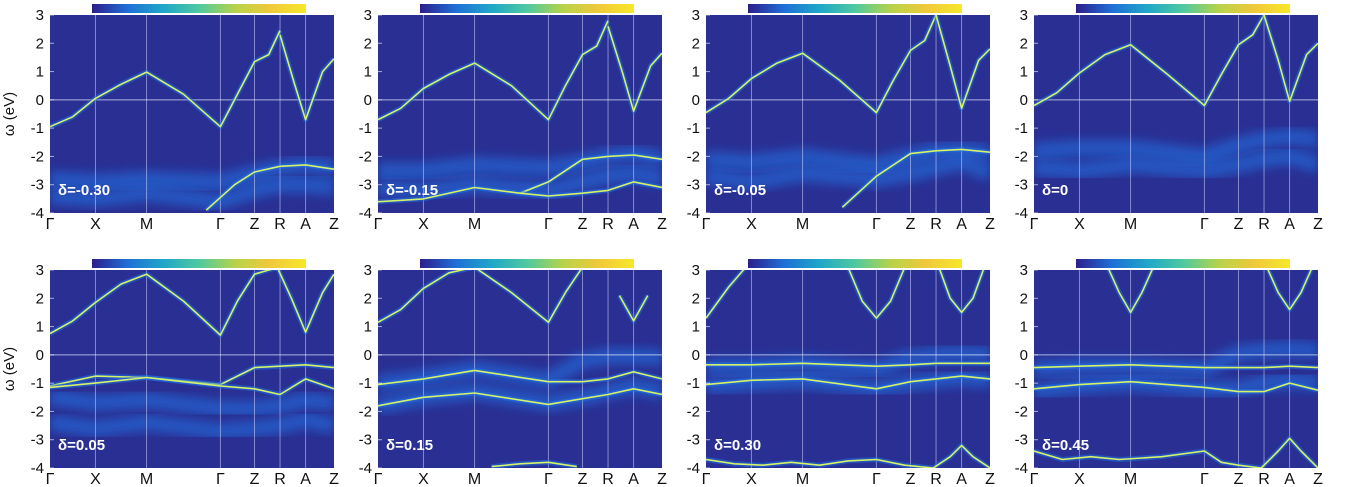  I want to click on doping-label: δ=0, so click(1055, 190).